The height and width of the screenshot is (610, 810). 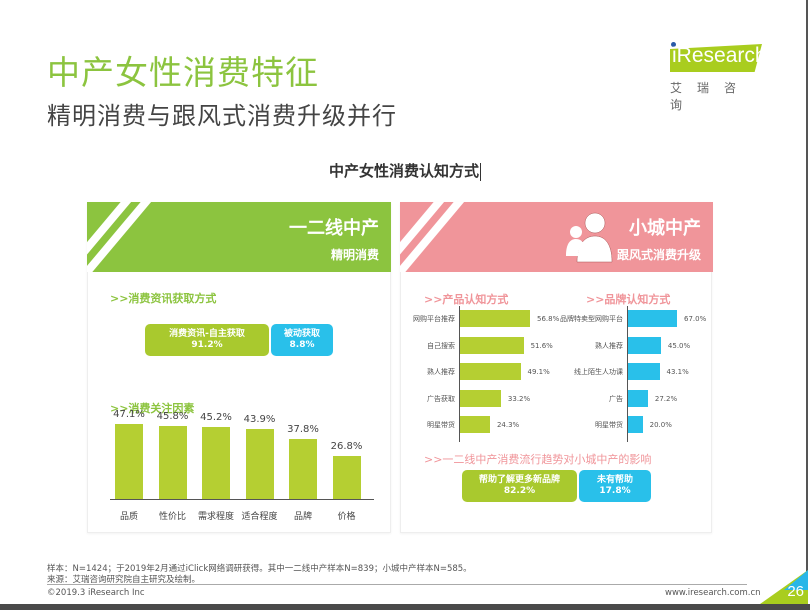 I want to click on section-title-influence: >>一二线中产消费流行趋势对小城中产的影响, so click(x=538, y=459).